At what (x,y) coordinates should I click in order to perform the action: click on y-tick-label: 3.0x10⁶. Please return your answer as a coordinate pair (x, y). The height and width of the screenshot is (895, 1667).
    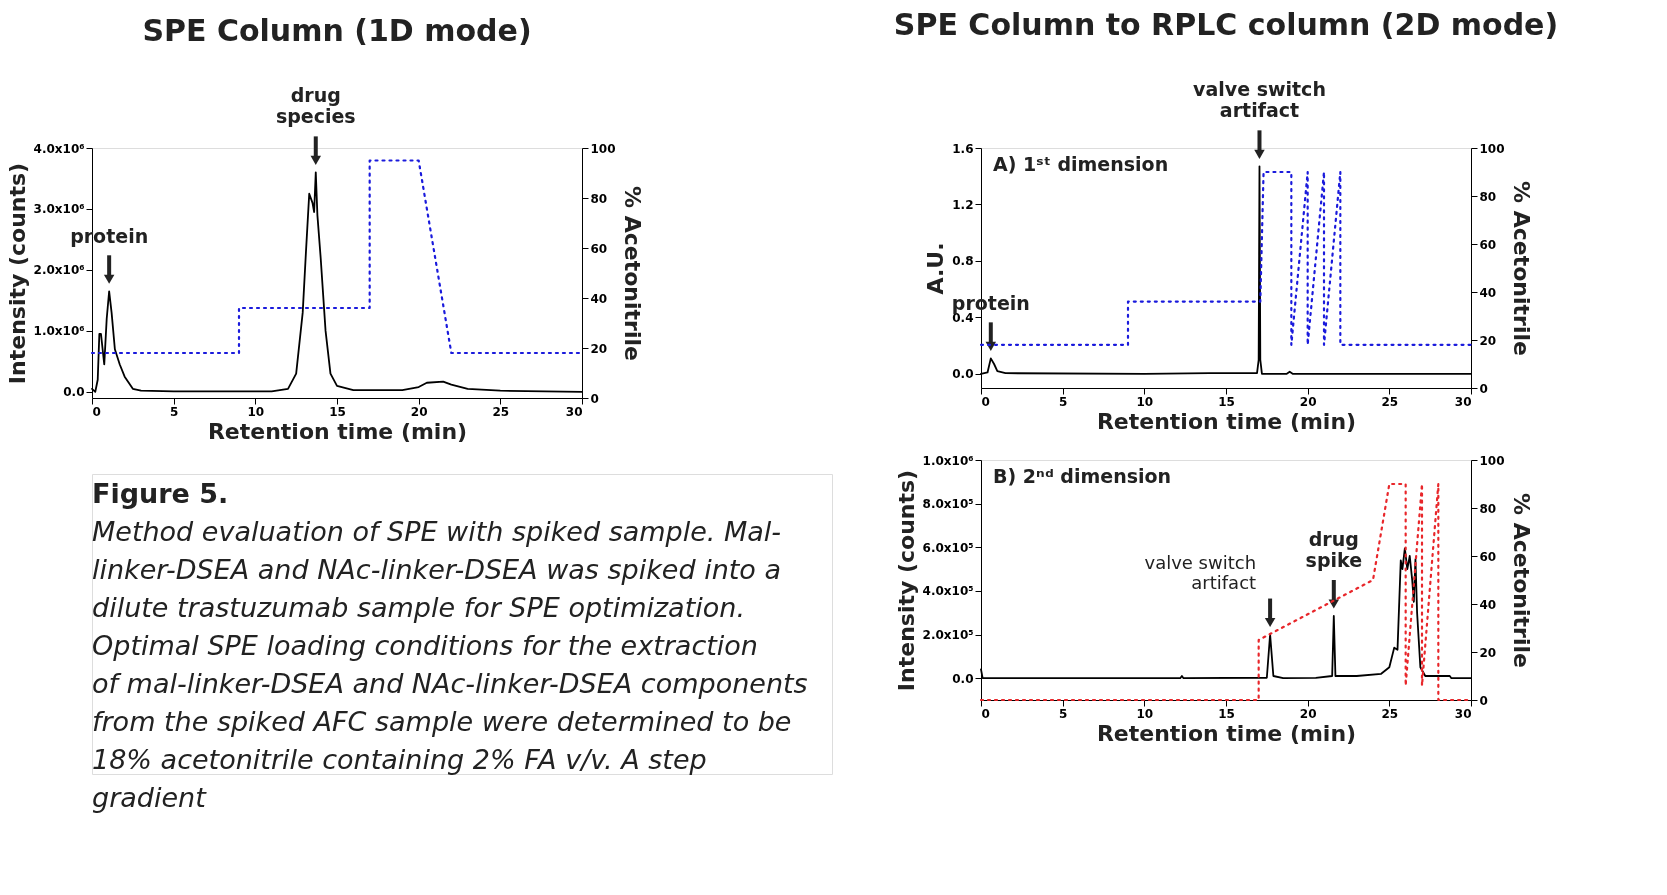
    Looking at the image, I should click on (59, 209).